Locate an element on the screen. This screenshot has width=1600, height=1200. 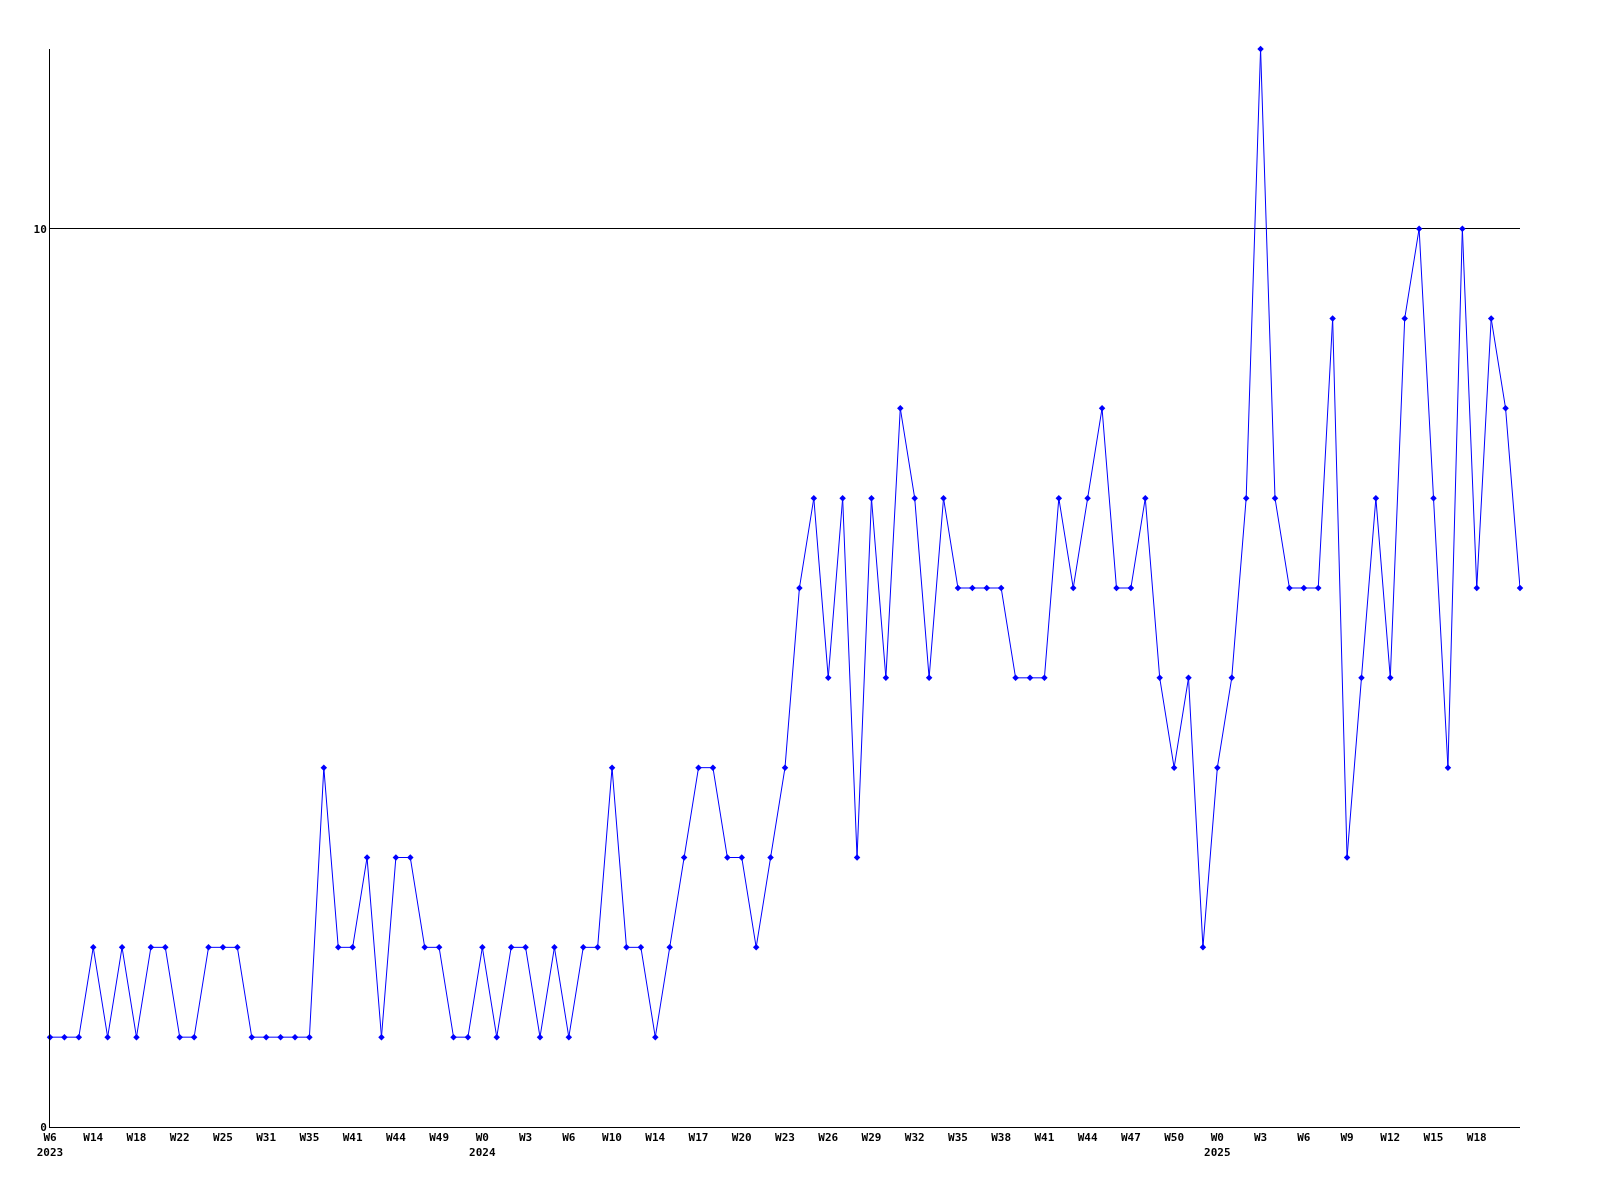
x-tick-label: W32 is located at coordinates (914, 1138).